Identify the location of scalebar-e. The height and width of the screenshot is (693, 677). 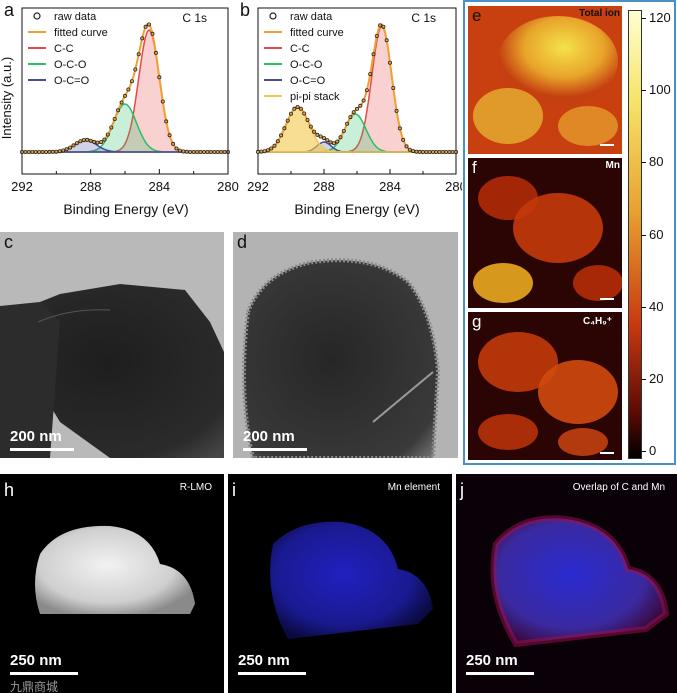
(607, 145).